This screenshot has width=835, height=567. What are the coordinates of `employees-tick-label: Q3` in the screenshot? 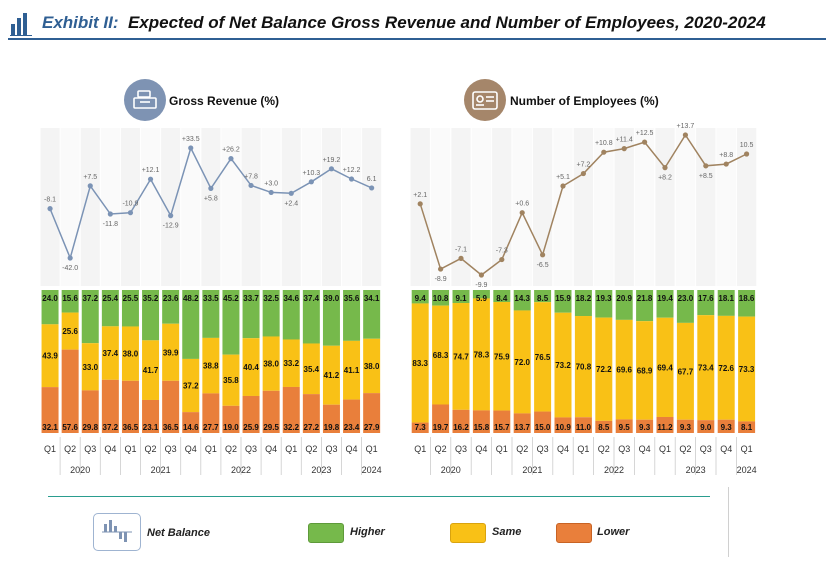 It's located at (706, 449).